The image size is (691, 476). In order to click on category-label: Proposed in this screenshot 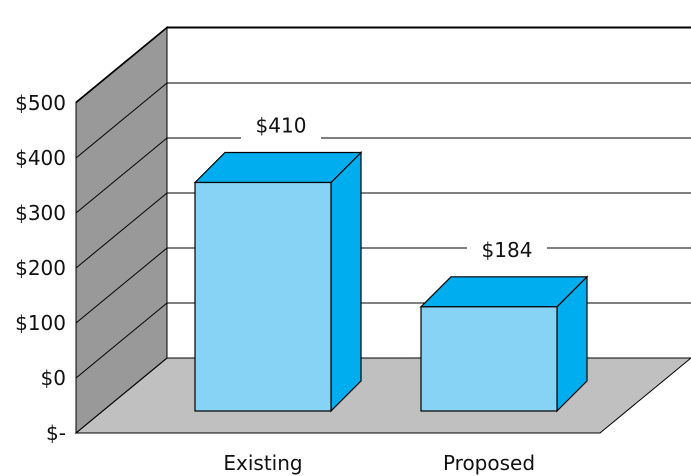, I will do `click(489, 463)`.